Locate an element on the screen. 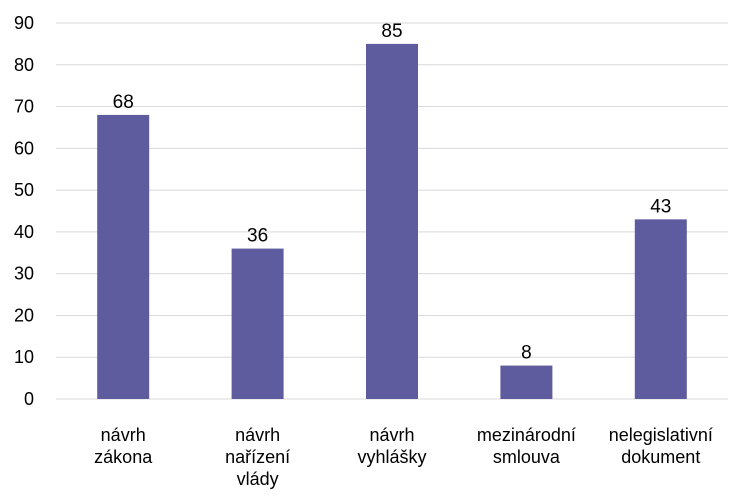  x-category-label: nelegislativní dokument is located at coordinates (661, 446).